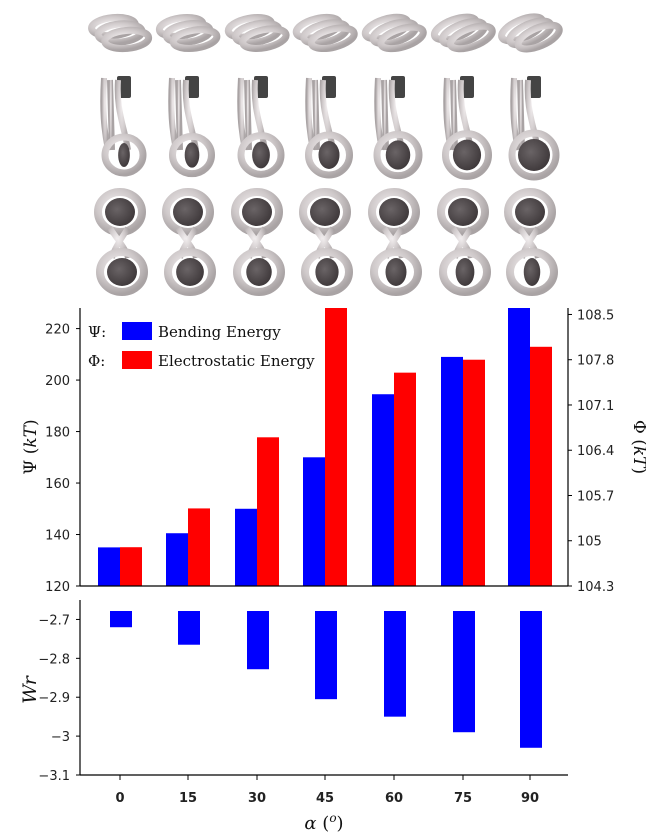 This screenshot has width=646, height=835. Describe the element at coordinates (31, 435) in the screenshot. I see `kt-unit-left: kT` at that location.